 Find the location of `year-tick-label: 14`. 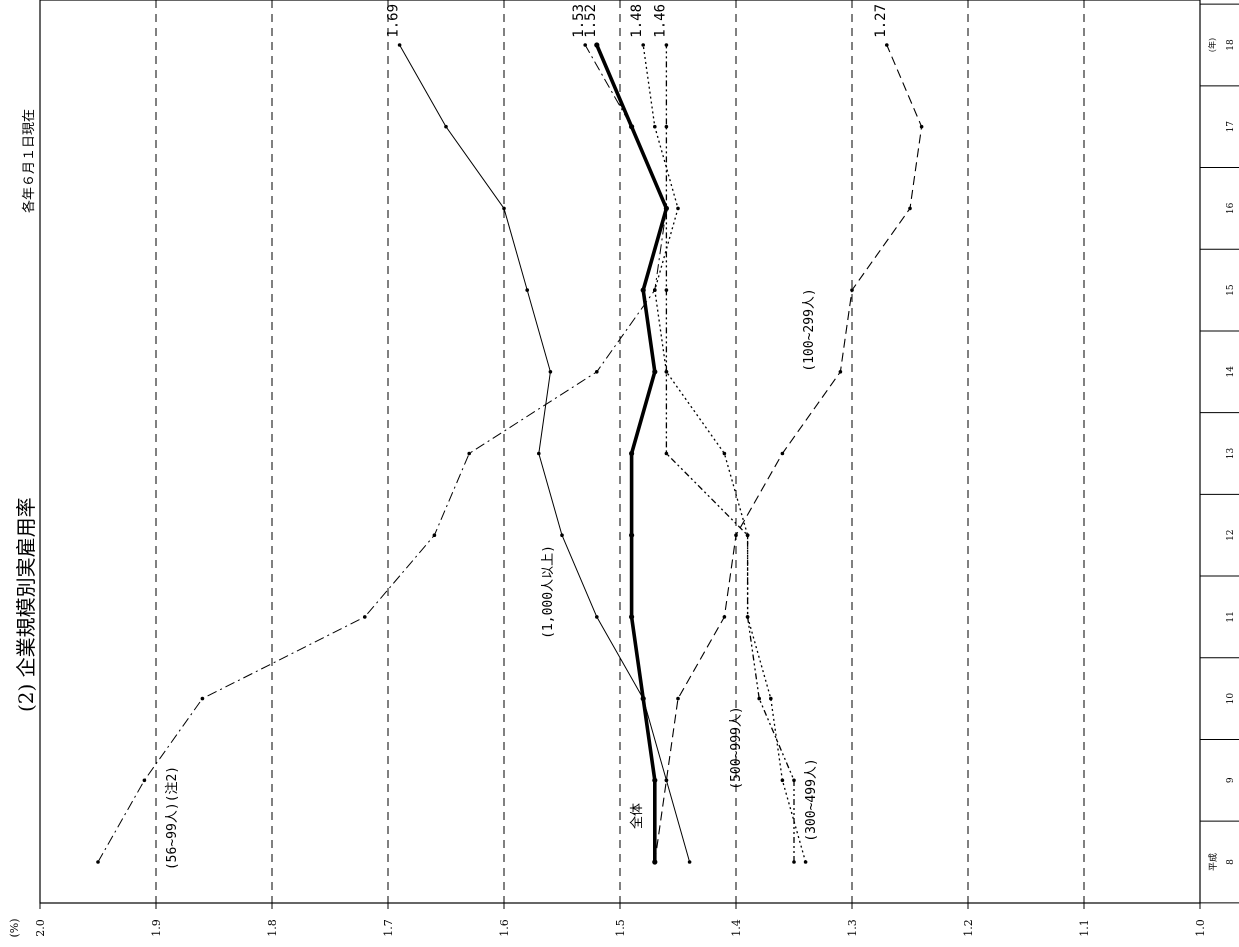

year-tick-label: 14 is located at coordinates (1231, 372).